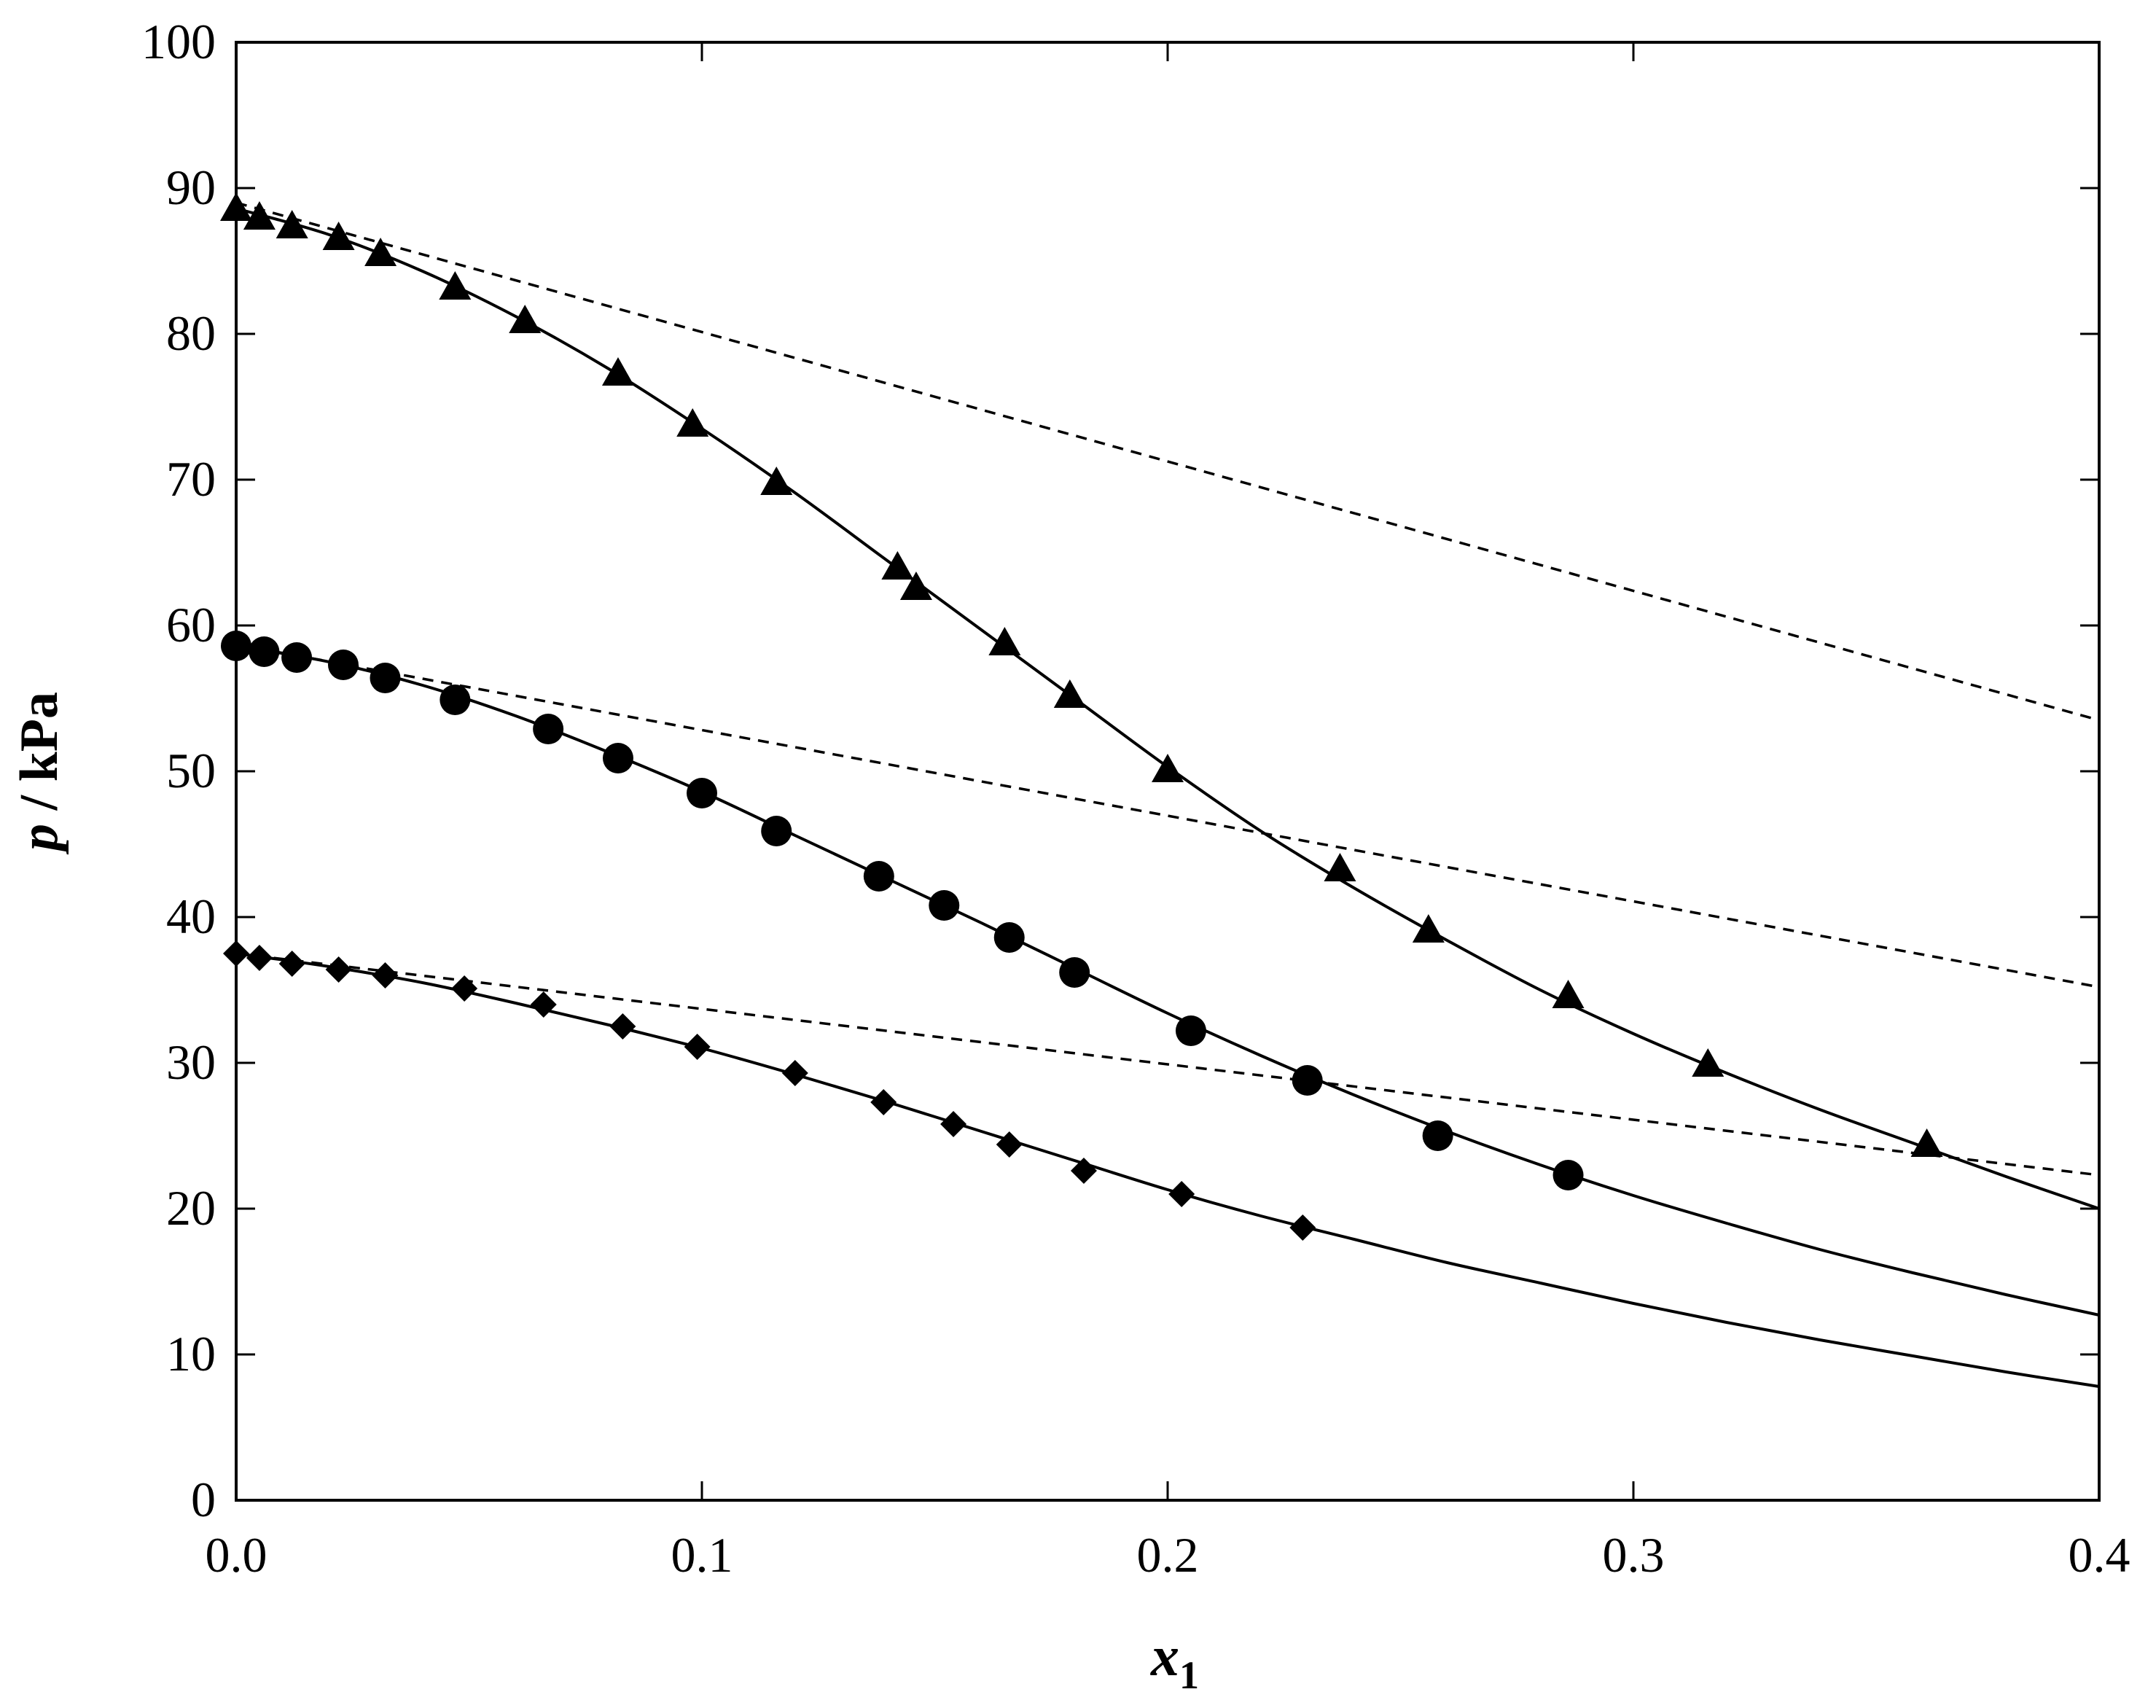 Image resolution: width=2156 pixels, height=1708 pixels. Describe the element at coordinates (1164, 1656) in the screenshot. I see `x-axis-title-main: x` at that location.